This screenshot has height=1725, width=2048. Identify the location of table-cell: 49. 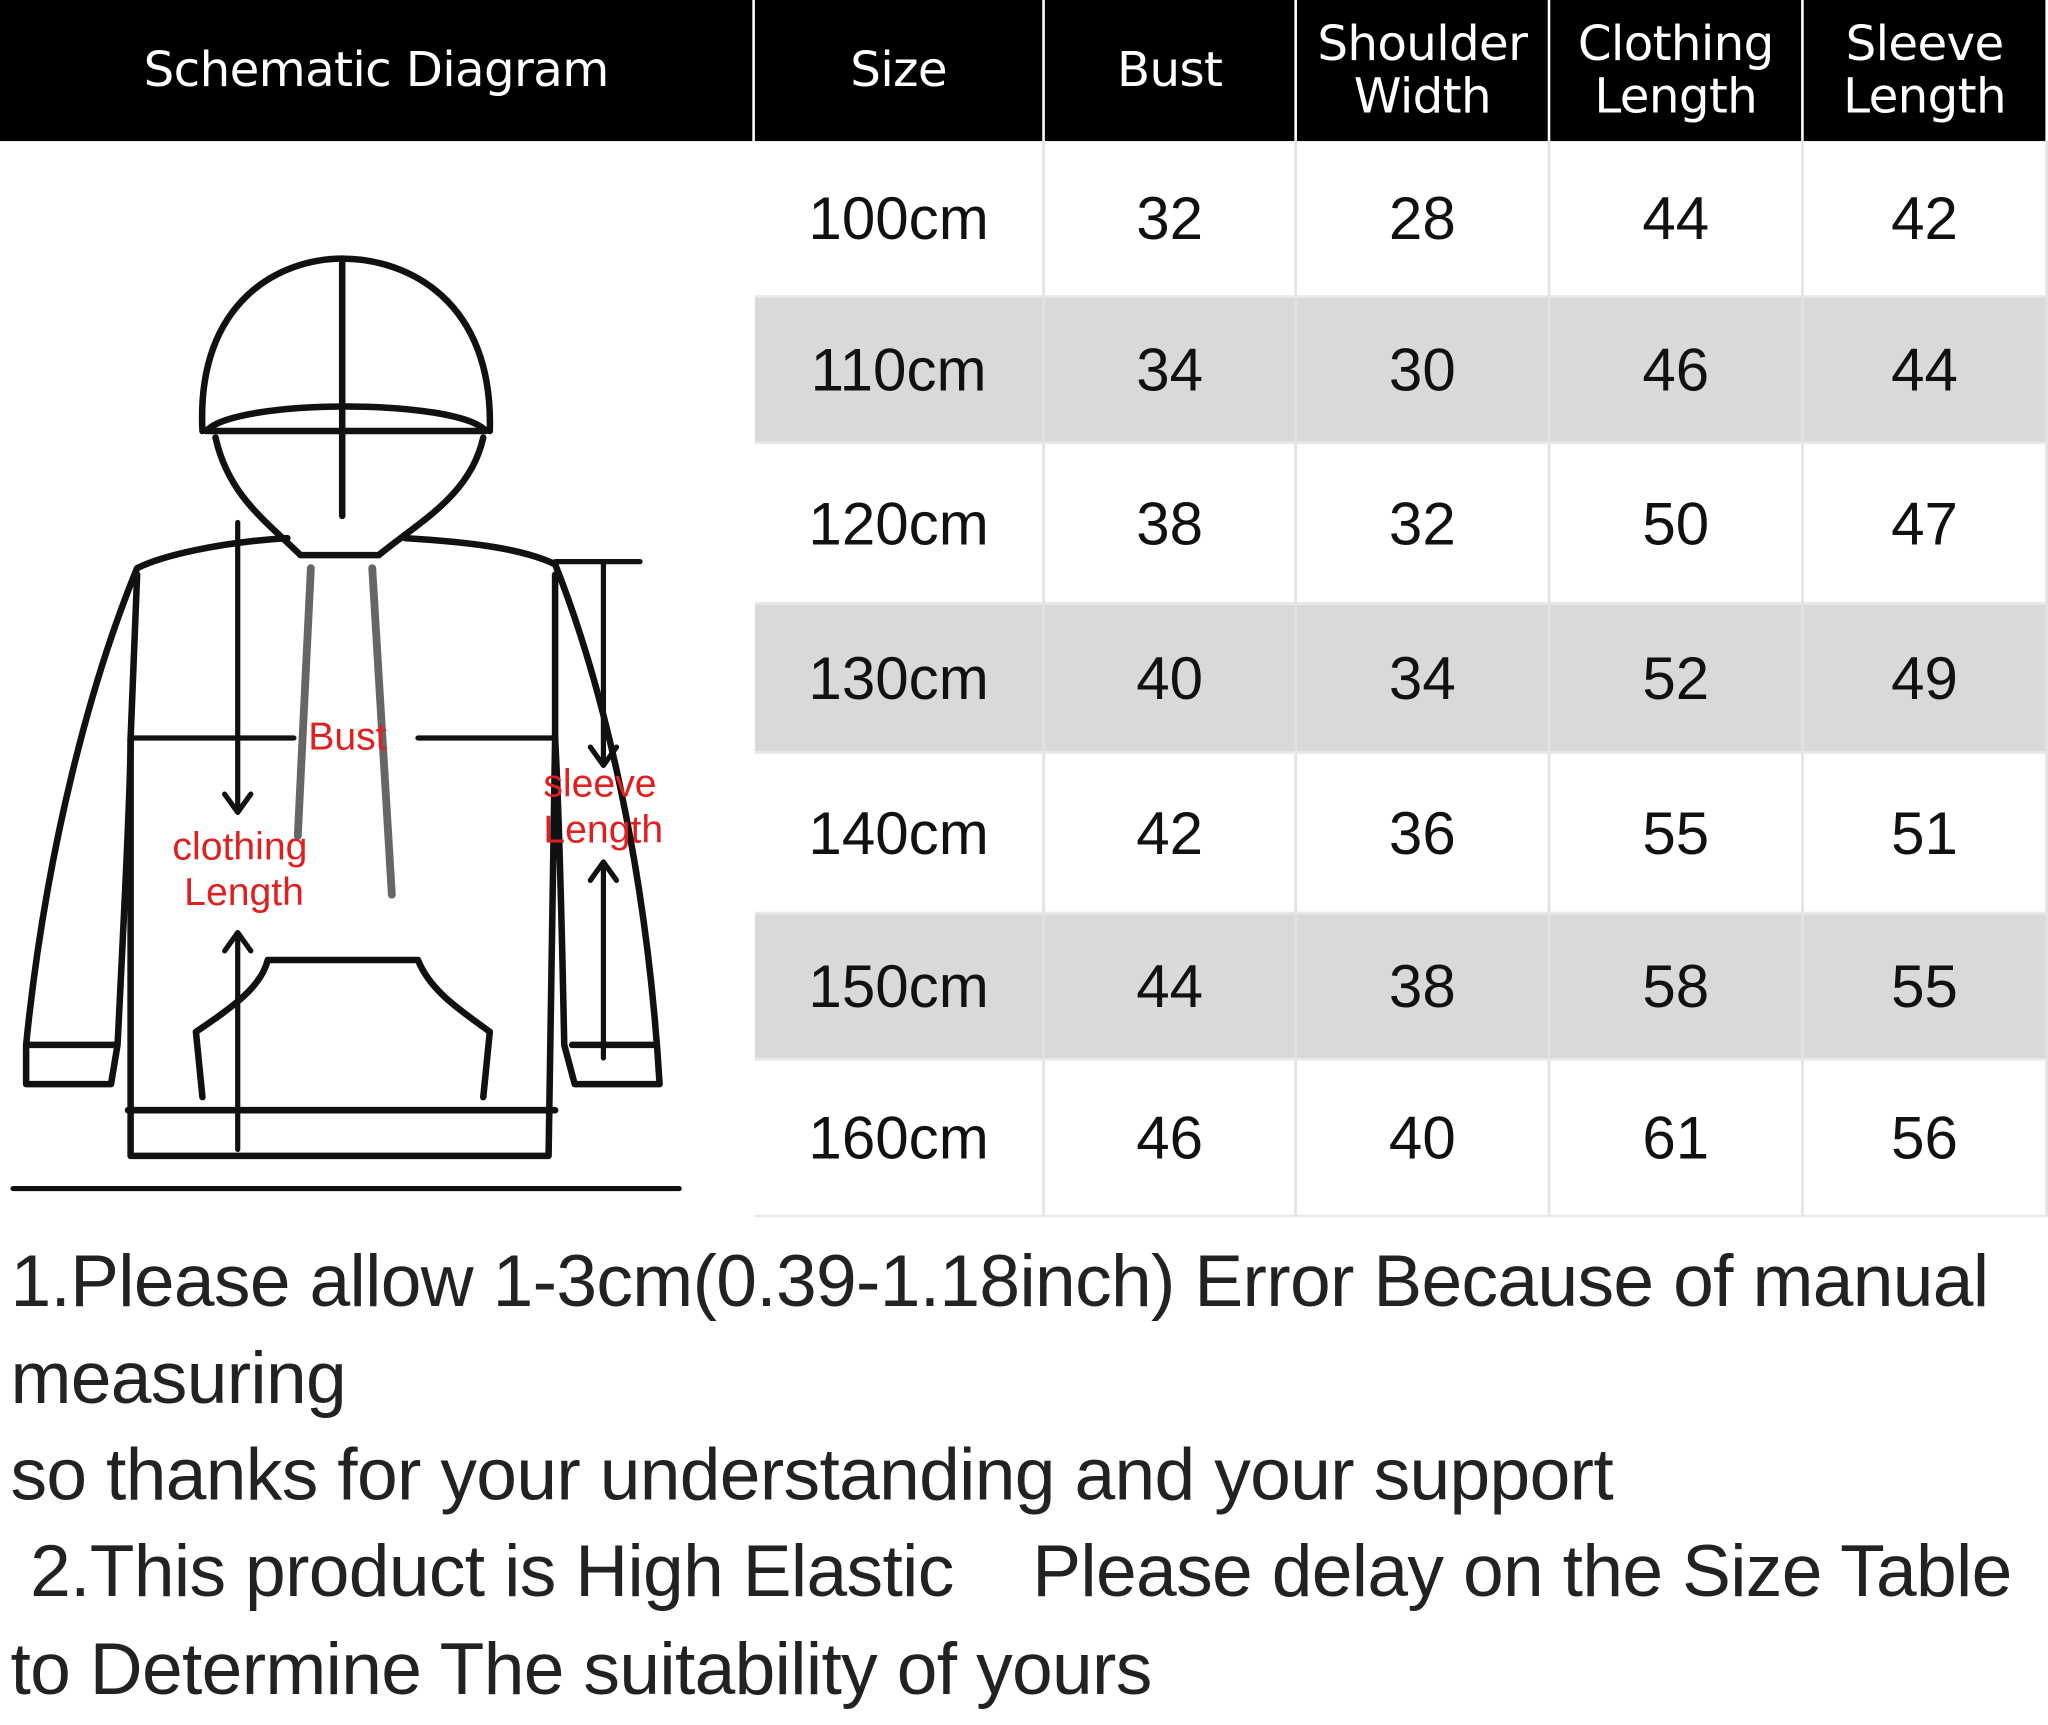
(1925, 679).